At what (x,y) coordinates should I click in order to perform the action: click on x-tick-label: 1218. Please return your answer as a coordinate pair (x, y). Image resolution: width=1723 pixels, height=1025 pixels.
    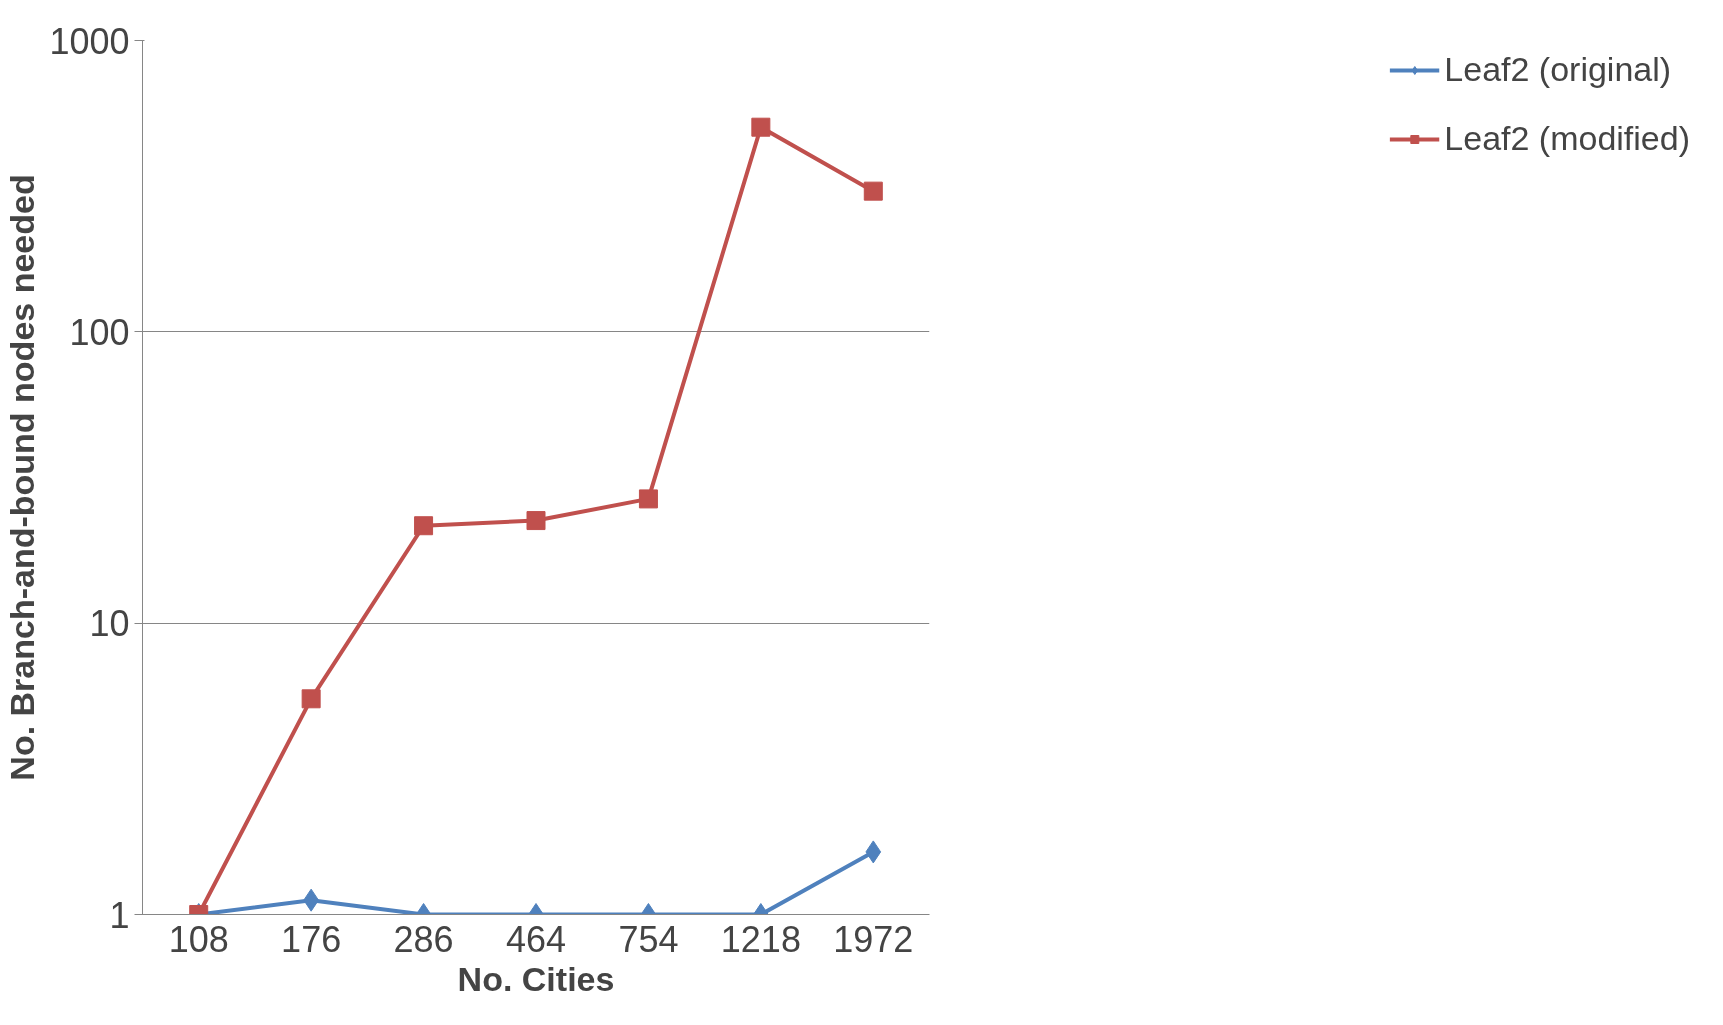
    Looking at the image, I should click on (760, 939).